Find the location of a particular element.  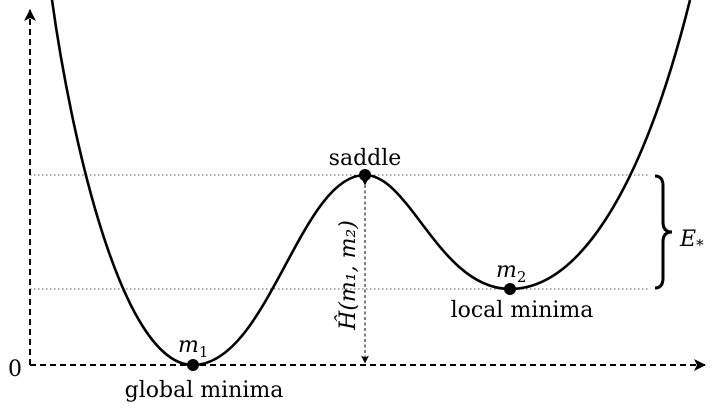

m1-label-main: m is located at coordinates (188, 345).